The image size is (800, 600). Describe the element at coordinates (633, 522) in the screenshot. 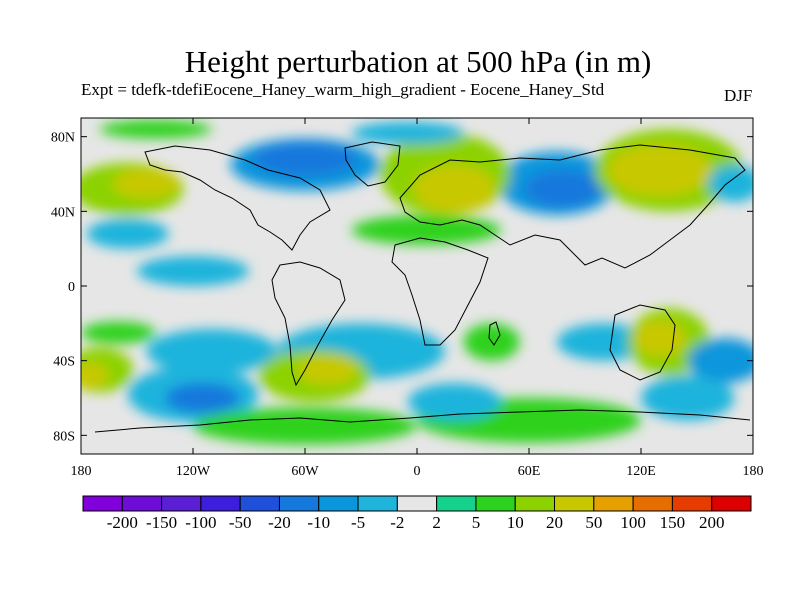

I see `colorbar-label: 100` at that location.